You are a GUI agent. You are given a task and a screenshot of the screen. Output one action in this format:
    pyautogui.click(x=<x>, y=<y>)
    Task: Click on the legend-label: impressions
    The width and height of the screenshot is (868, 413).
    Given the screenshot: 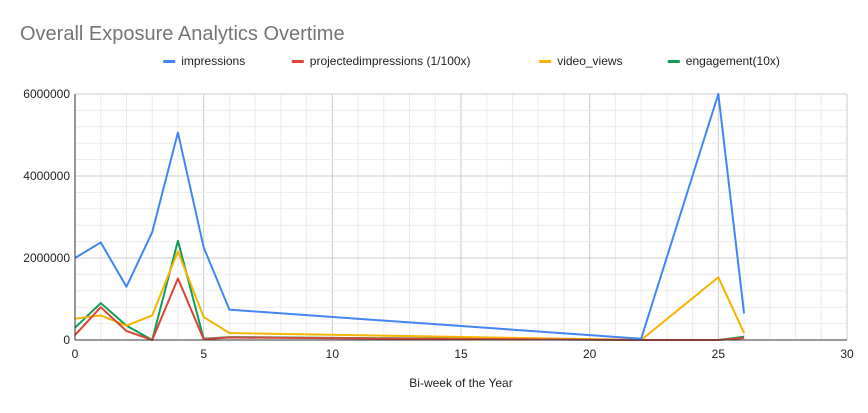 What is the action you would take?
    pyautogui.click(x=213, y=61)
    